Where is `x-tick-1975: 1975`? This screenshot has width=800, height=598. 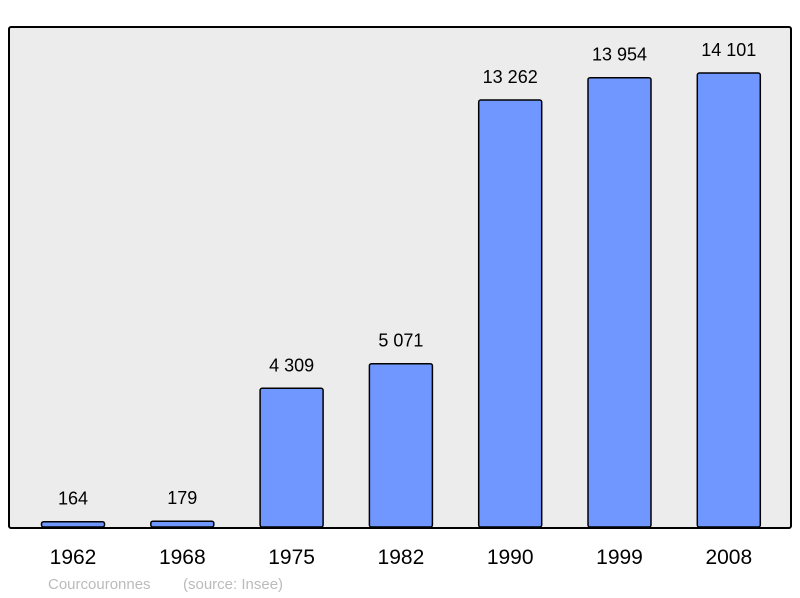
x-tick-1975: 1975 is located at coordinates (291, 557).